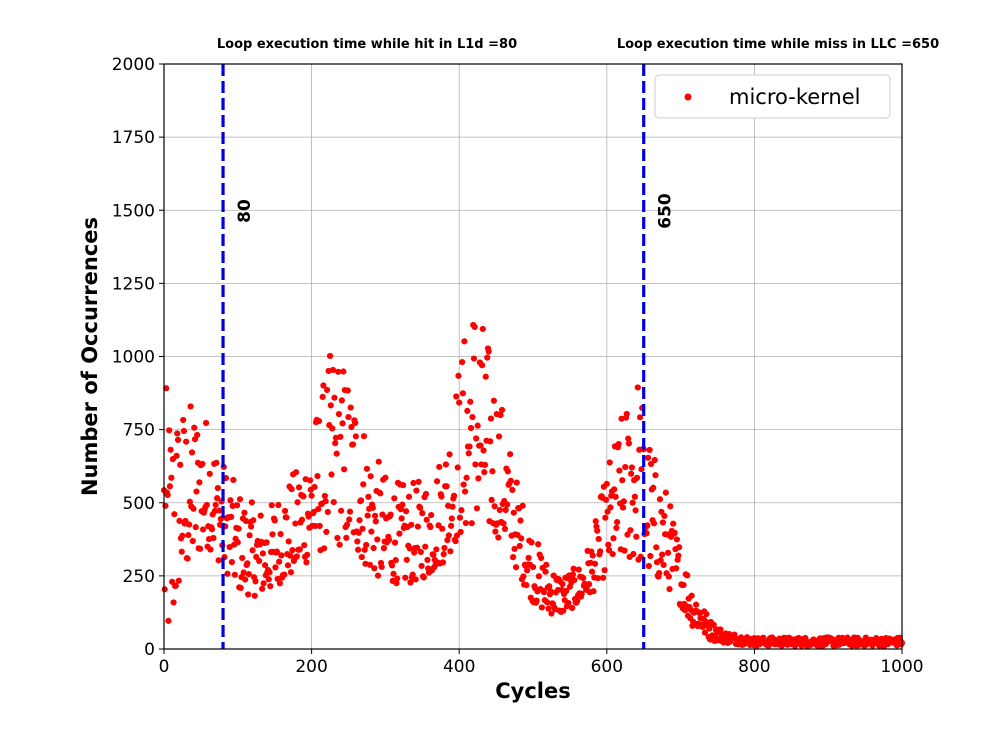 This screenshot has width=1002, height=730. What do you see at coordinates (795, 97) in the screenshot?
I see `legend-entry-micro-kernel: micro-kernel` at bounding box center [795, 97].